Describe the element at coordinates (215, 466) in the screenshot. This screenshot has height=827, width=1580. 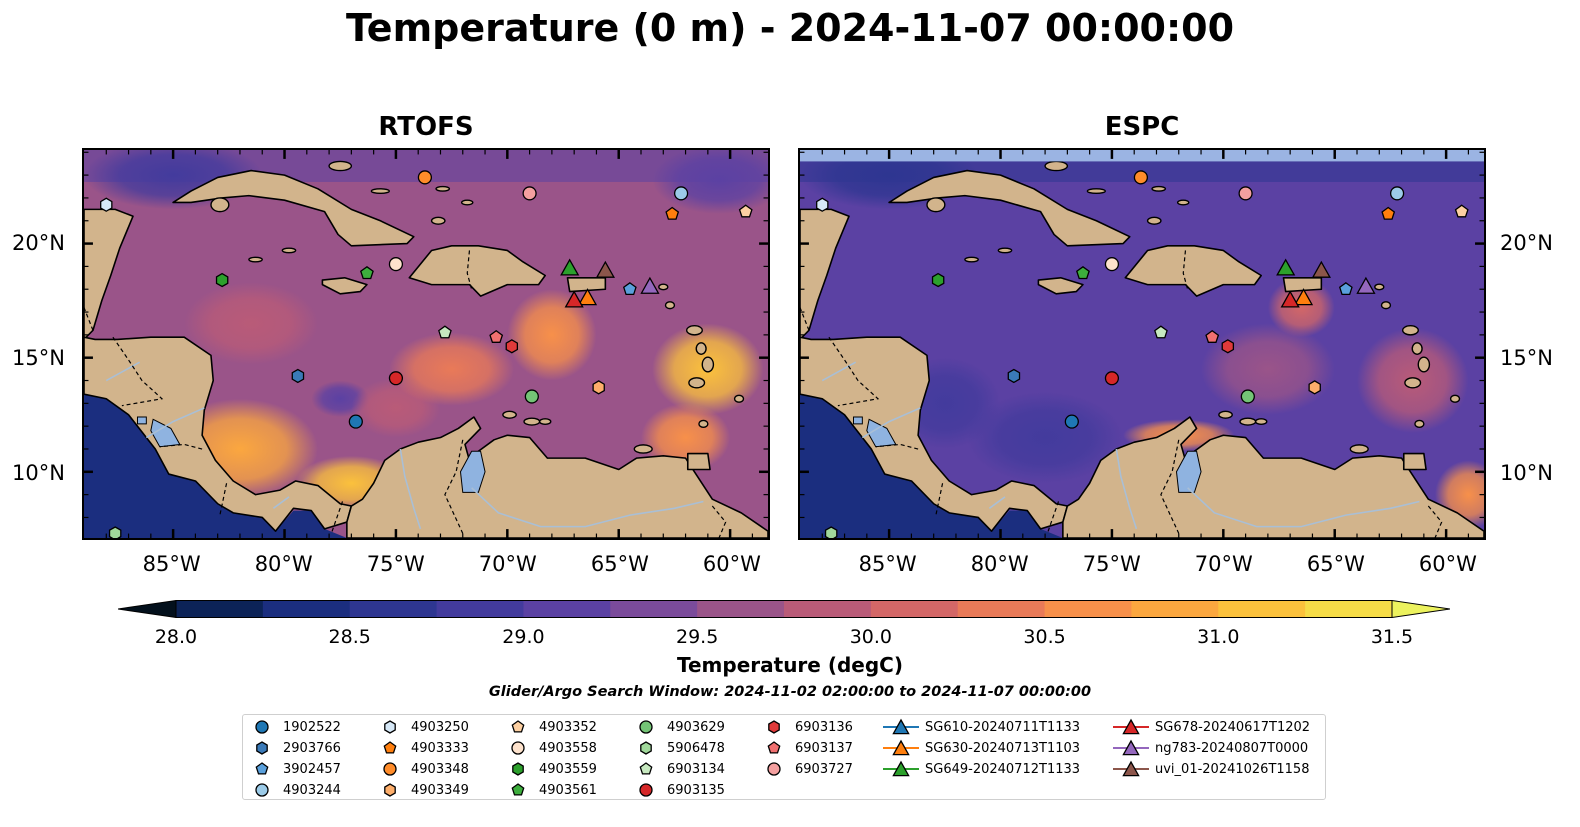
I see `pacific-field` at that location.